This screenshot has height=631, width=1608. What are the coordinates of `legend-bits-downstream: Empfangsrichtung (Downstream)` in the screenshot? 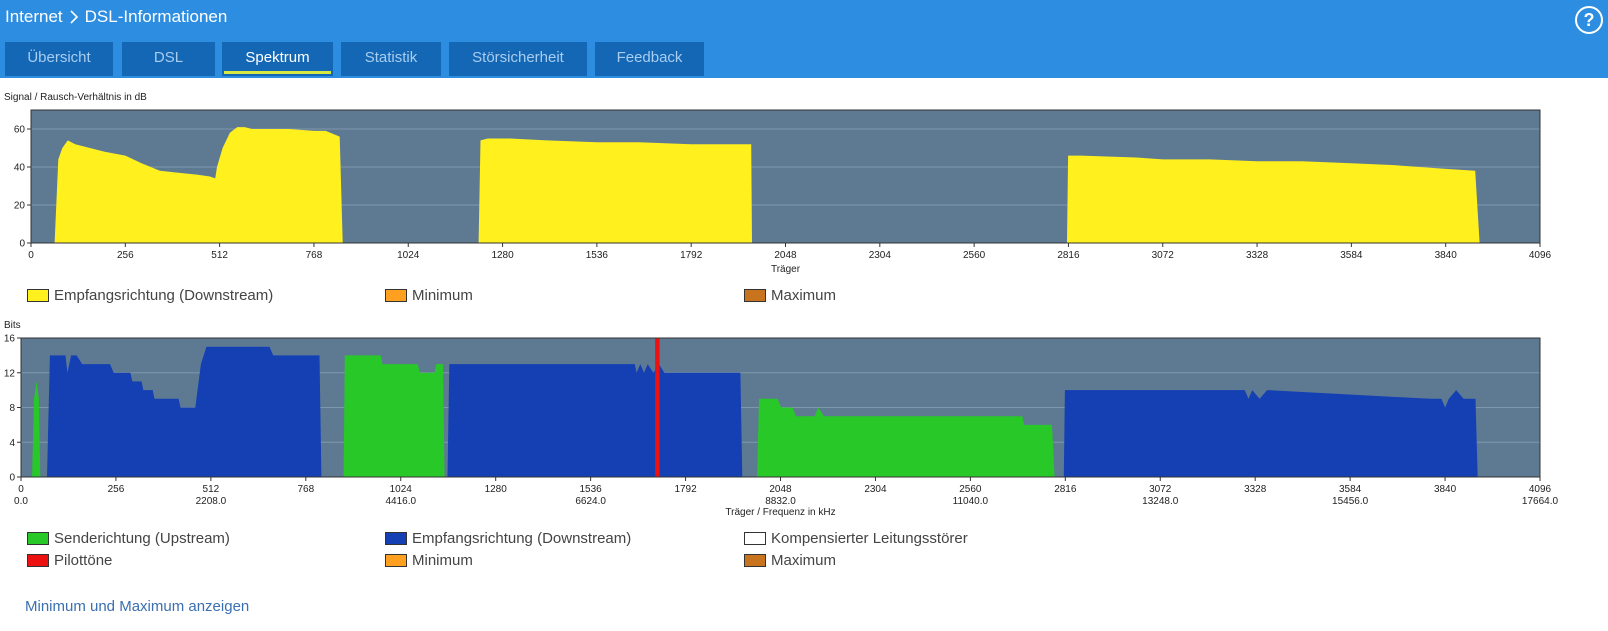 It's located at (508, 538).